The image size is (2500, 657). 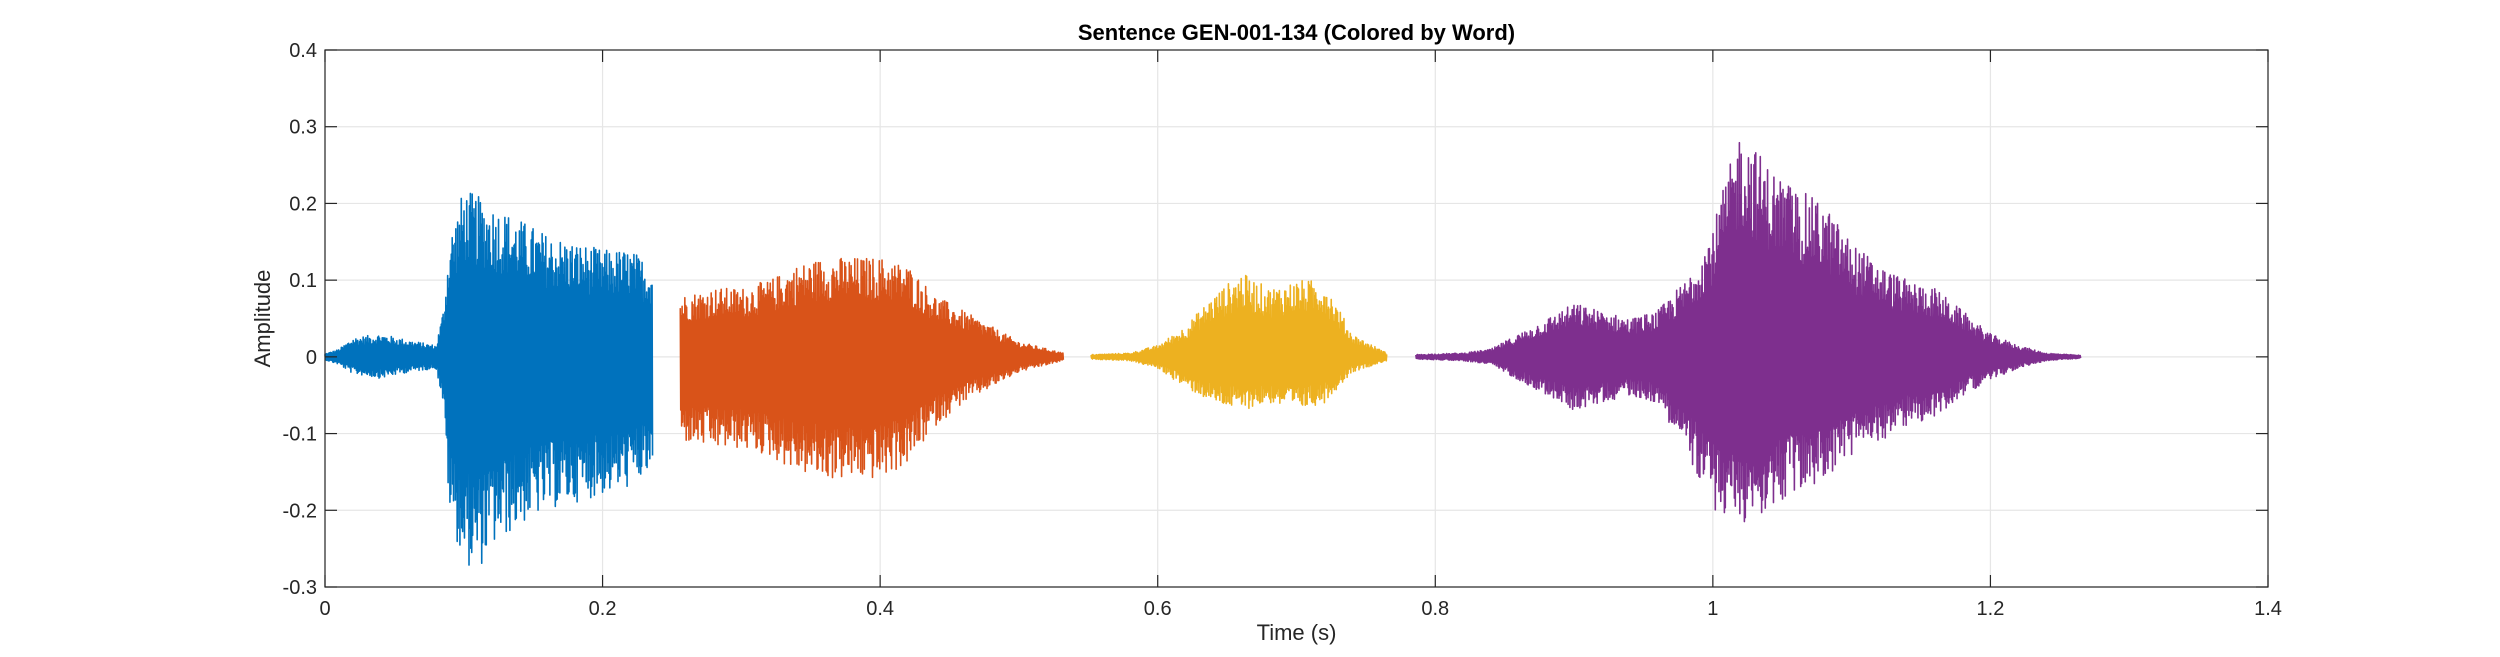 What do you see at coordinates (1300, 609) in the screenshot?
I see `x-tick-labels: 0 0.2 0.4 0.6 0.8 1 1.2 1.4` at bounding box center [1300, 609].